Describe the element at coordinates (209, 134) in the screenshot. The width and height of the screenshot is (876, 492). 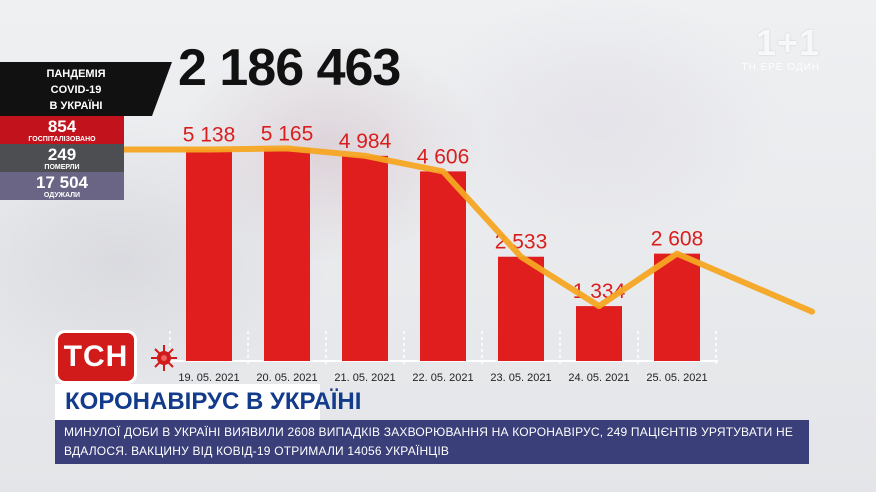
I see `bar-value-label: 5 138` at that location.